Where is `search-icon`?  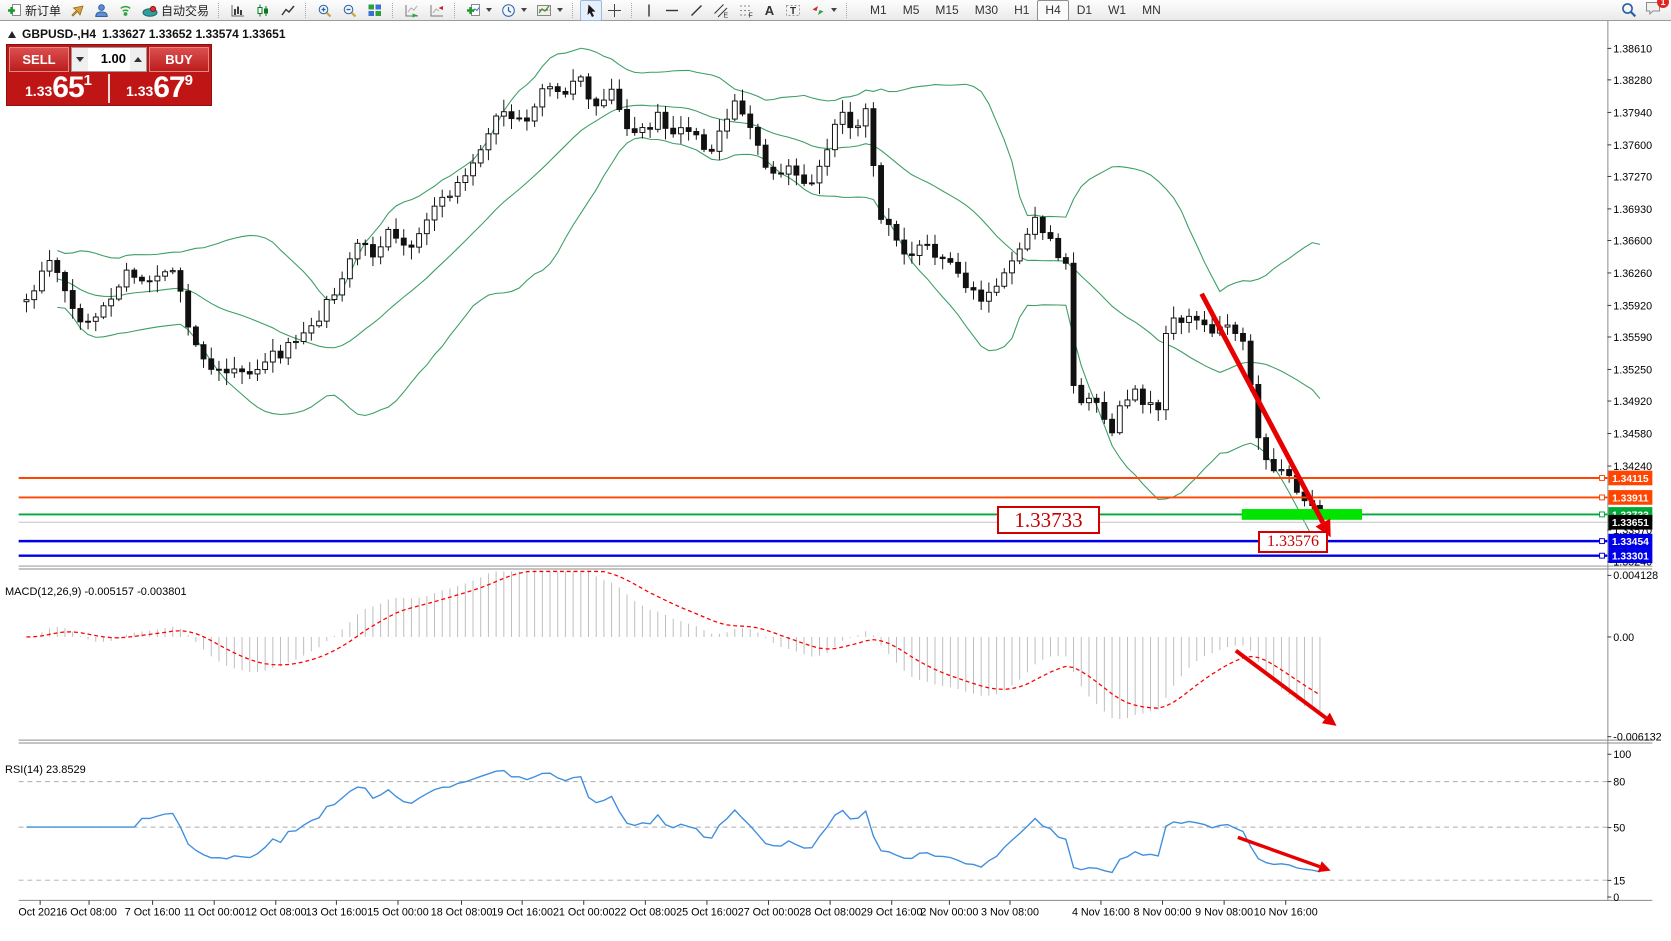
search-icon is located at coordinates (1629, 10).